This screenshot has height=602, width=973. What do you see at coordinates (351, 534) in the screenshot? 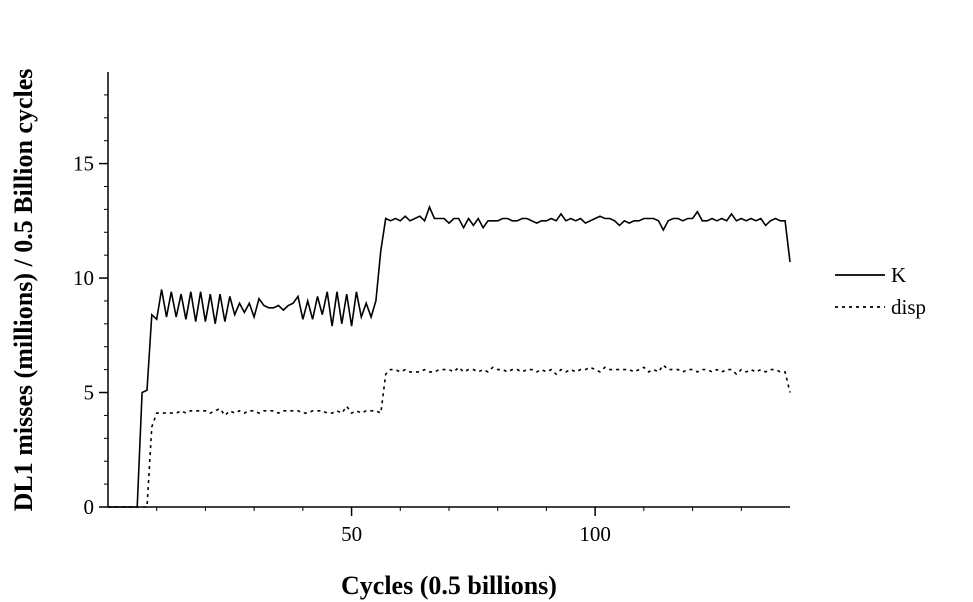
I see `x-tick-label: 50` at bounding box center [351, 534].